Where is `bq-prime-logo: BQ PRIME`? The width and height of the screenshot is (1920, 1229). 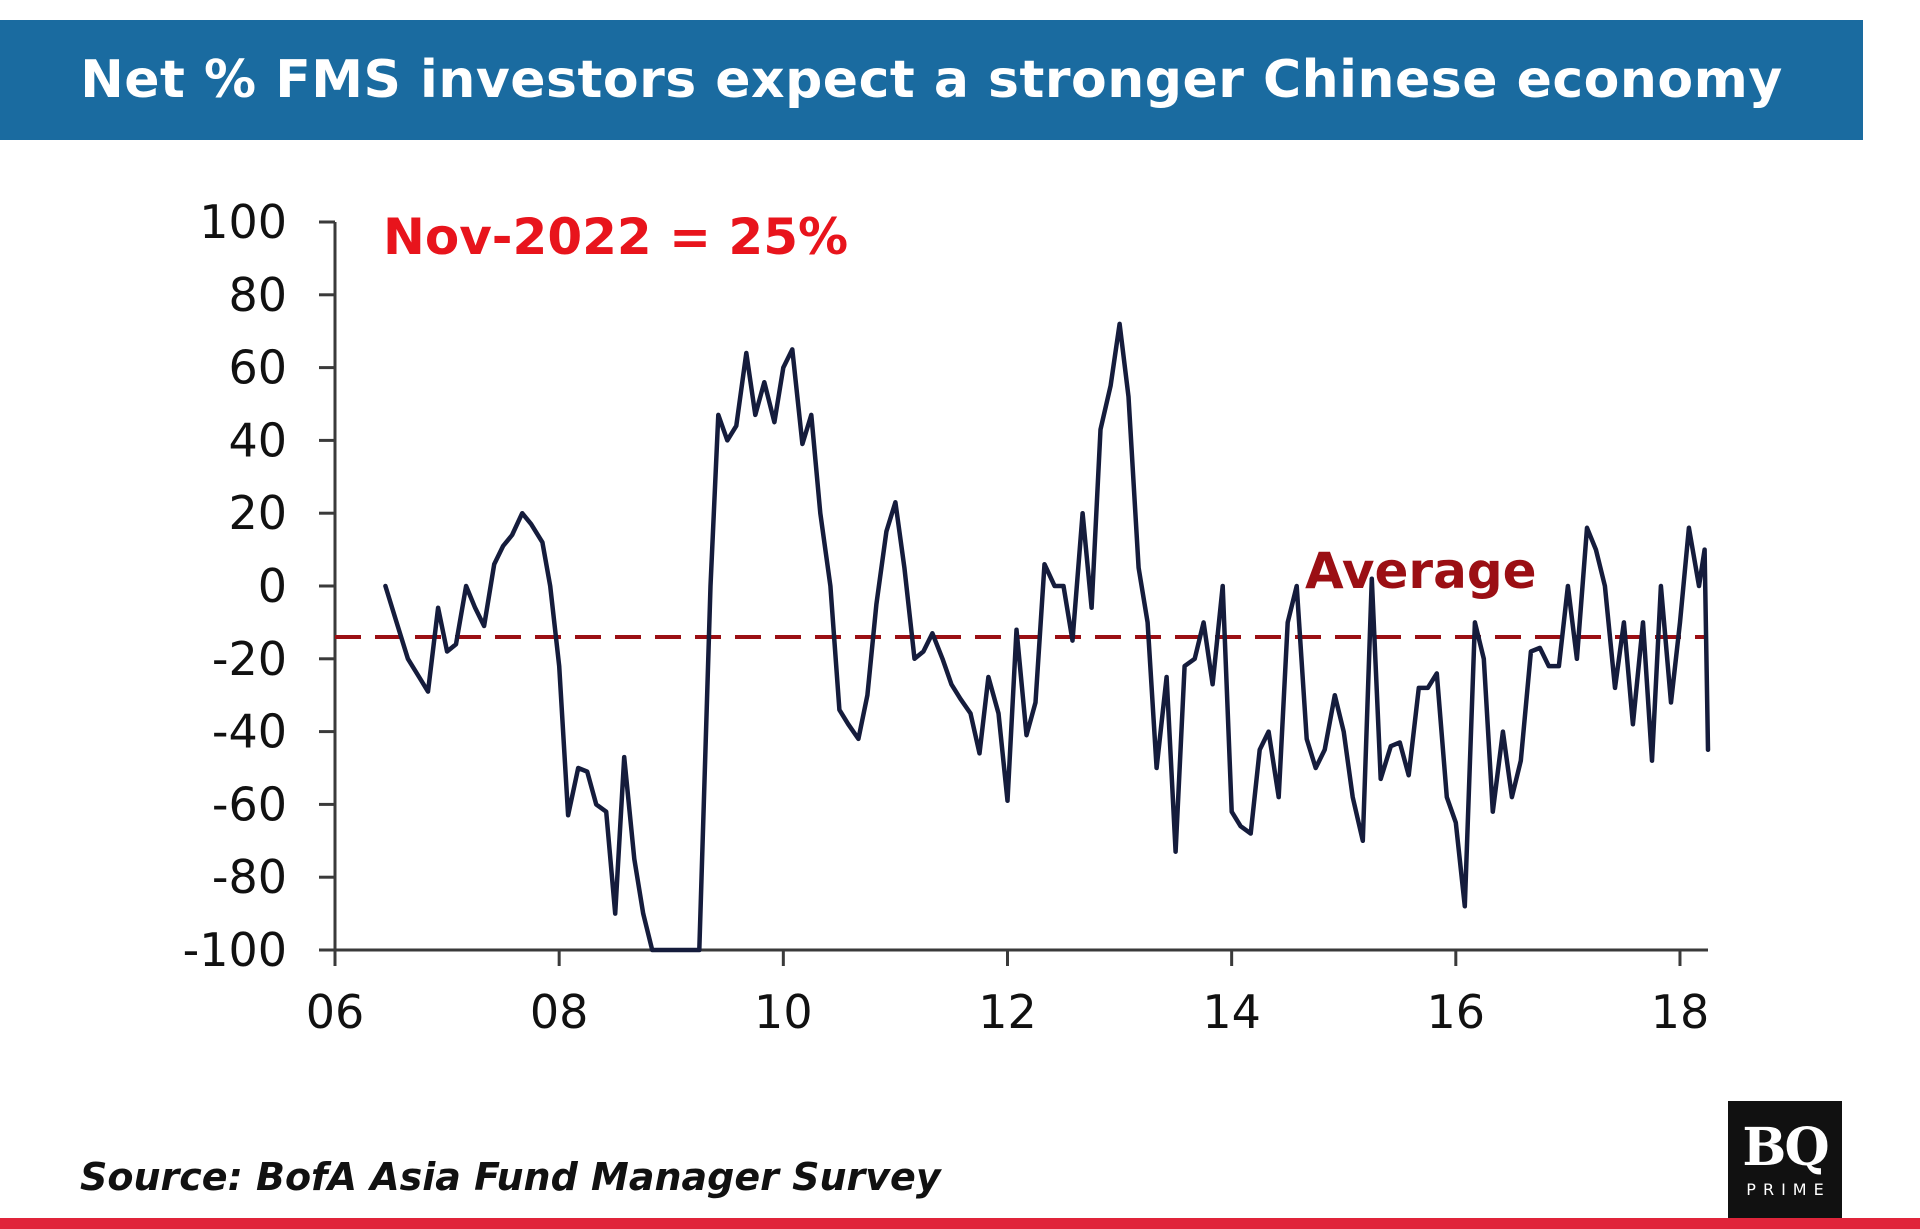
bq-prime-logo: BQ PRIME is located at coordinates (1785, 1159).